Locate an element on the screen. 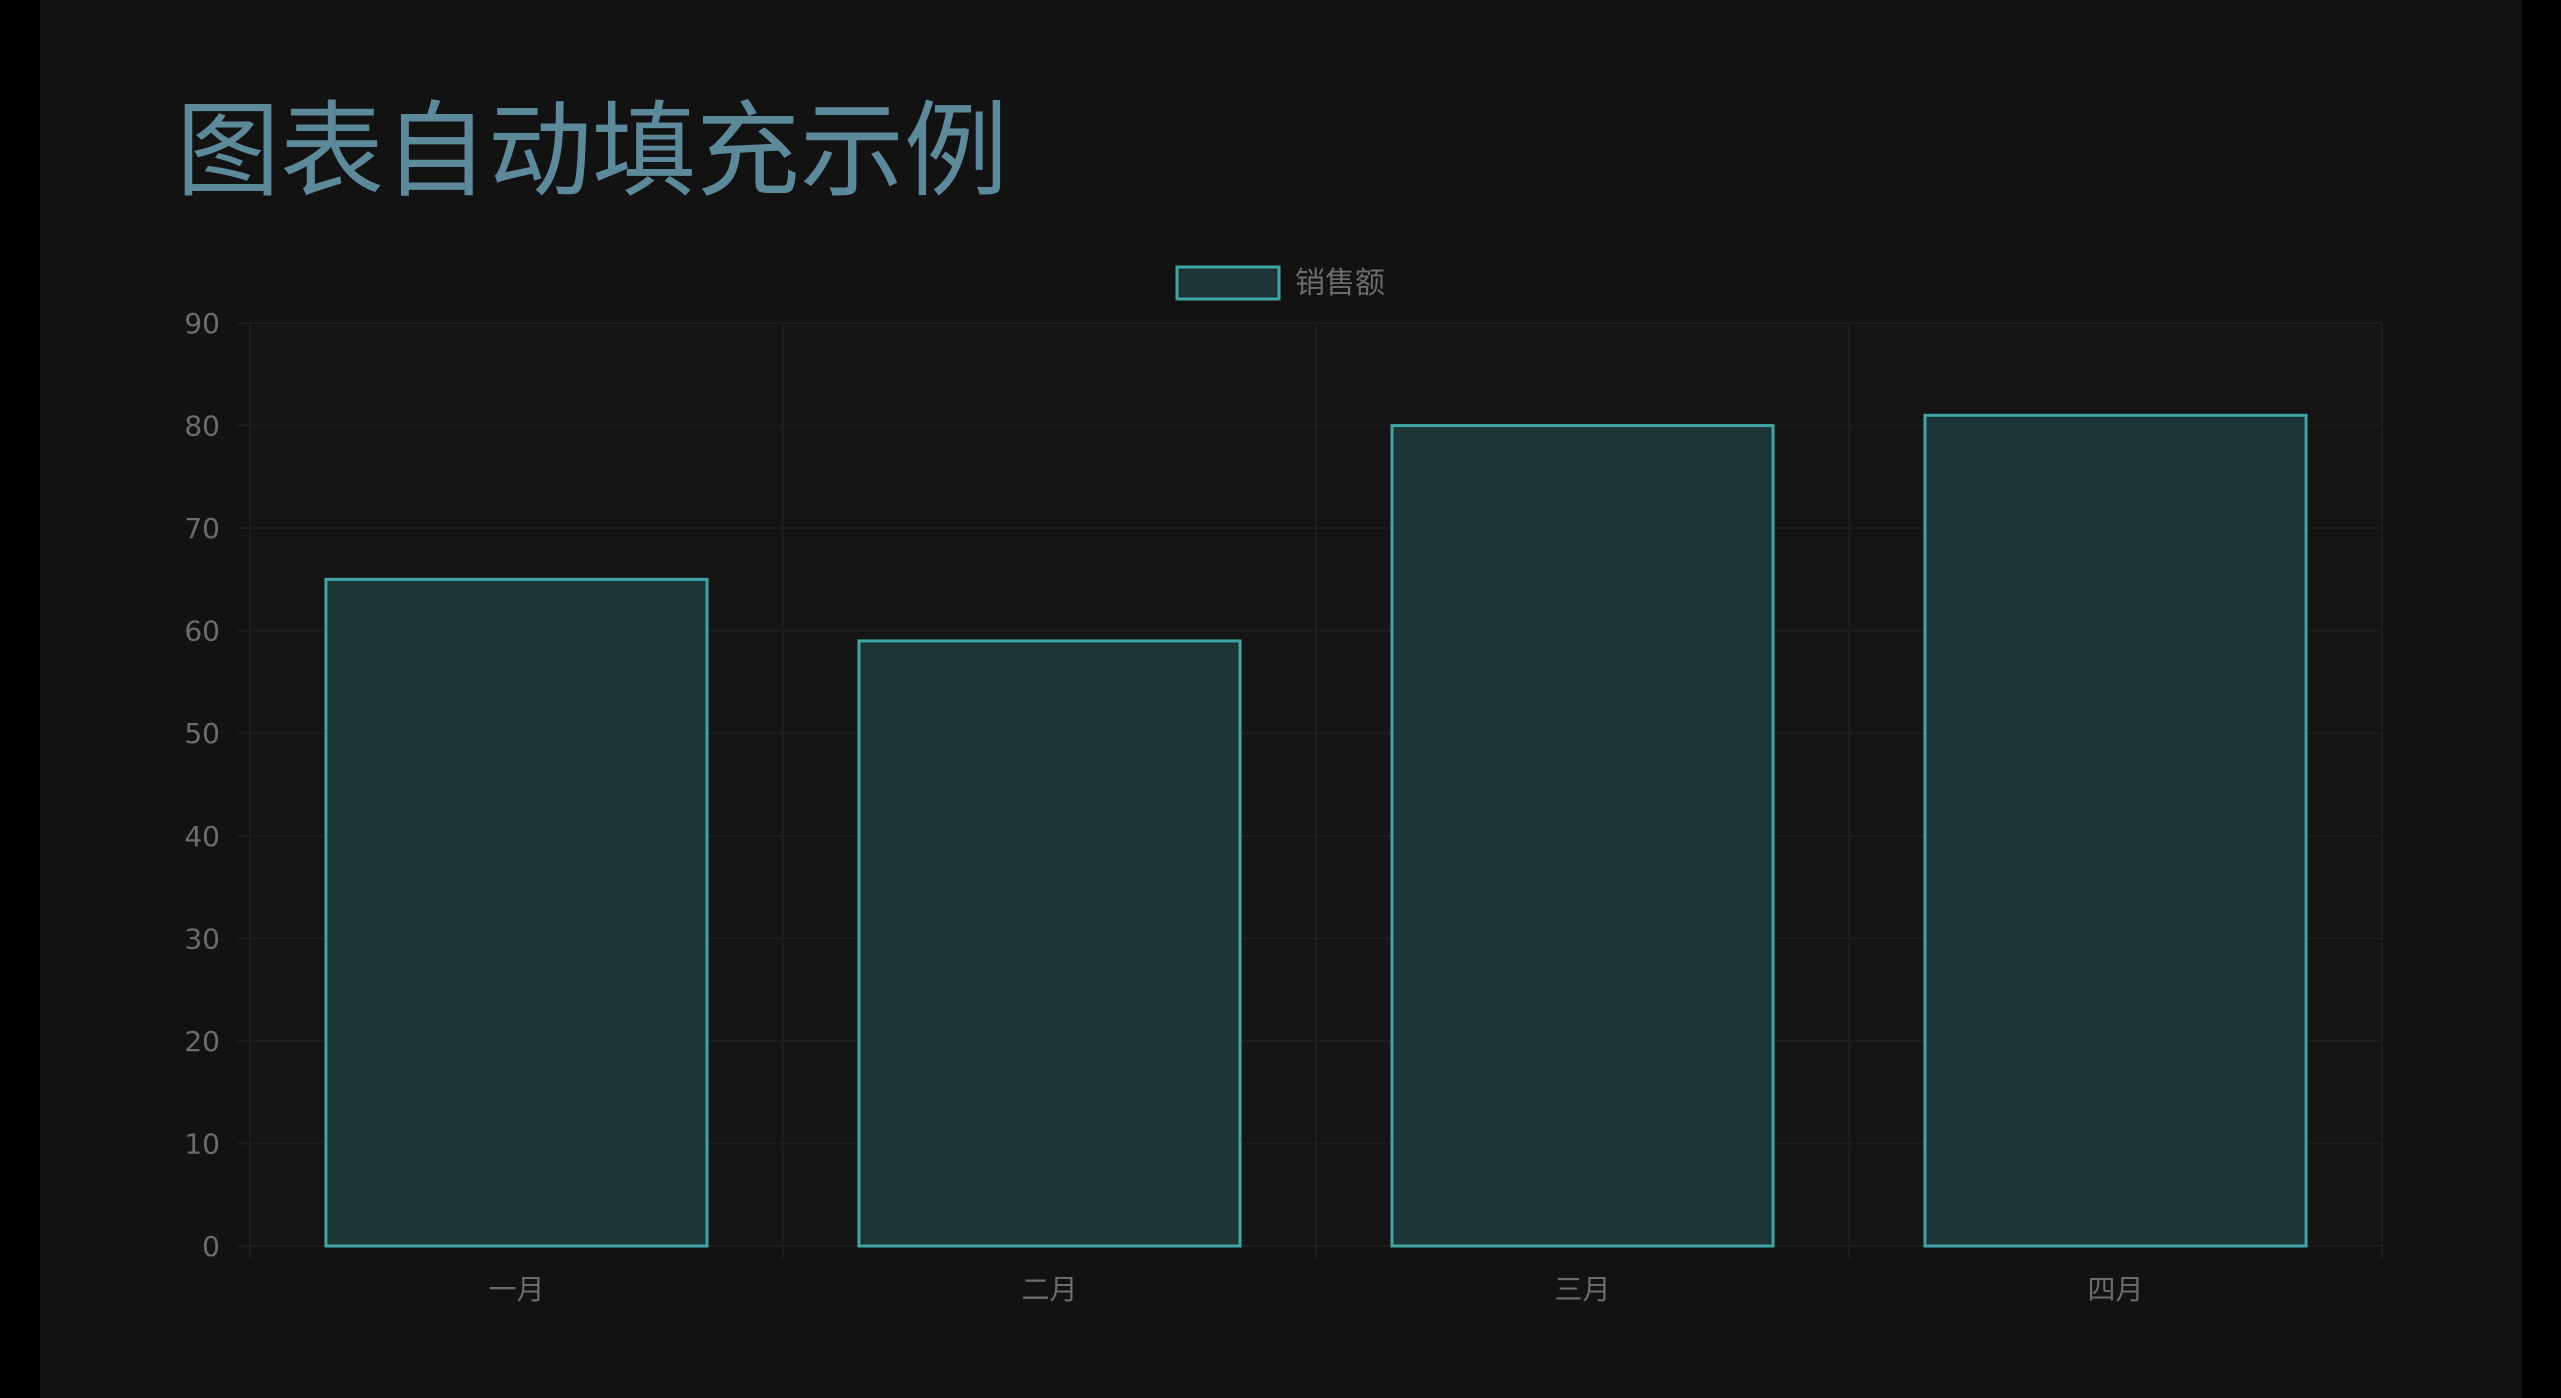 Image resolution: width=2561 pixels, height=1398 pixels. x-tick-label: 四月 is located at coordinates (2115, 1289).